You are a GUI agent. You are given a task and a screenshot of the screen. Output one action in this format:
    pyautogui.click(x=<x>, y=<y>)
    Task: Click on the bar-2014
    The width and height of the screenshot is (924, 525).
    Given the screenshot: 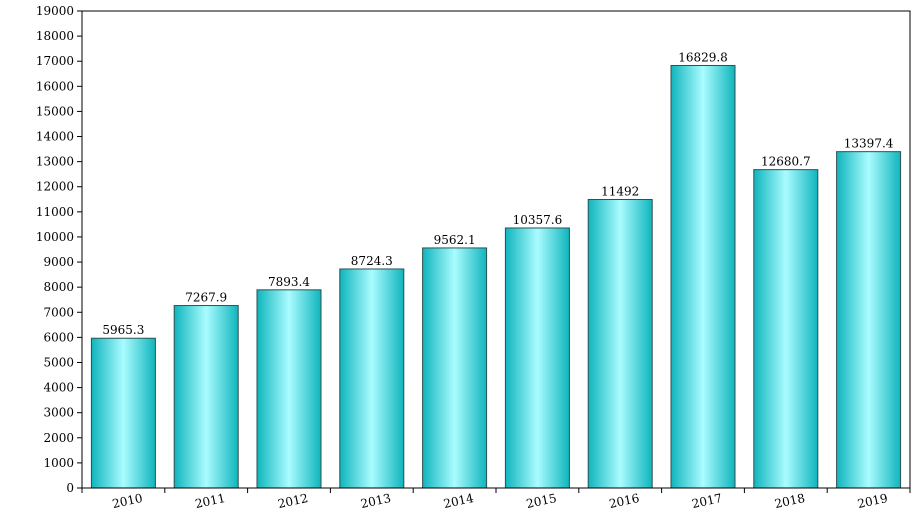 What is the action you would take?
    pyautogui.click(x=455, y=368)
    